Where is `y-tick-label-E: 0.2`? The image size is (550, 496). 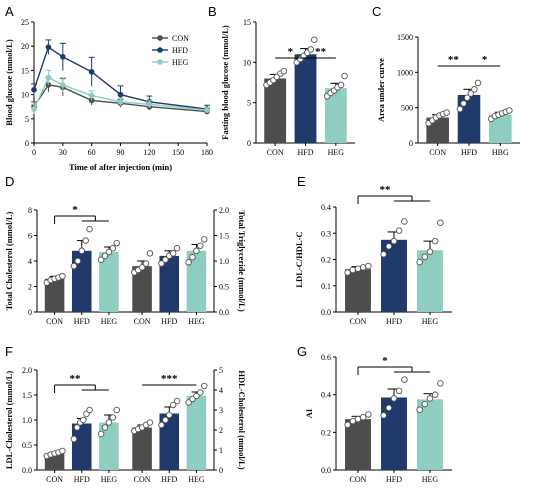
y-tick-label-E: 0.2 is located at coordinates (326, 260).